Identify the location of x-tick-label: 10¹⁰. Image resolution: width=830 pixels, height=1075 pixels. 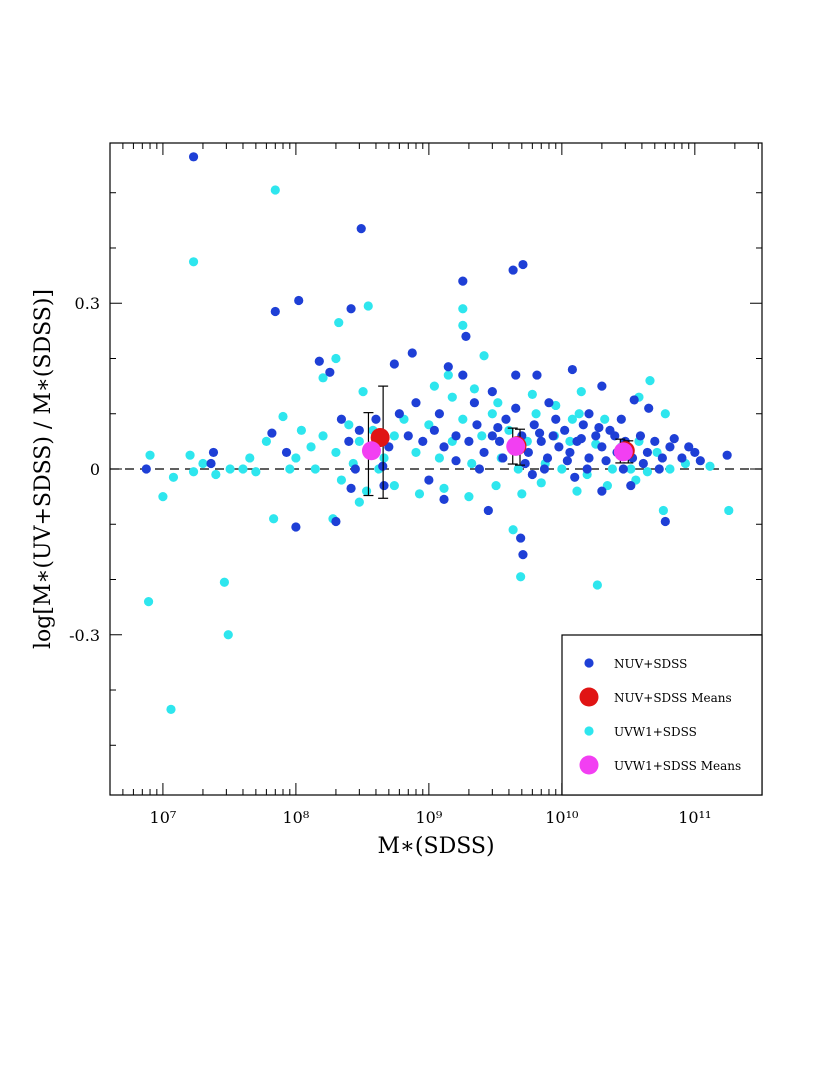
(561, 817).